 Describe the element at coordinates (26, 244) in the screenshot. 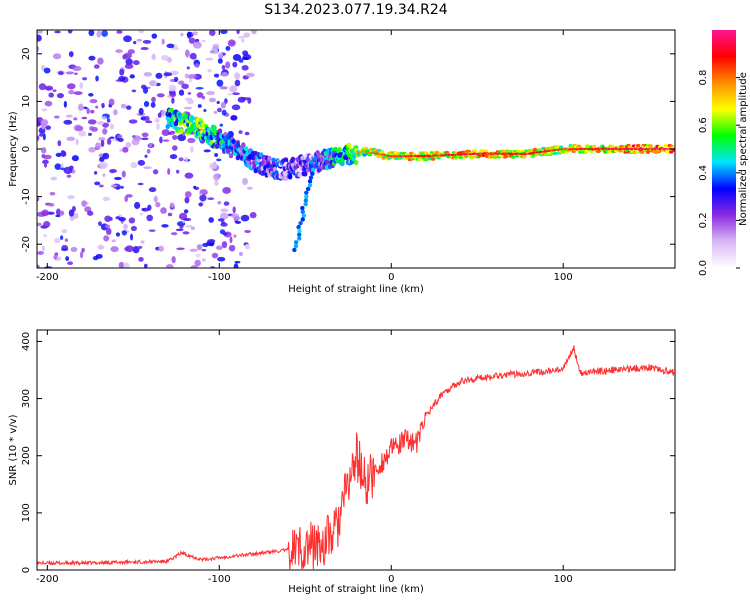

I see `y-tick-label: -20` at that location.